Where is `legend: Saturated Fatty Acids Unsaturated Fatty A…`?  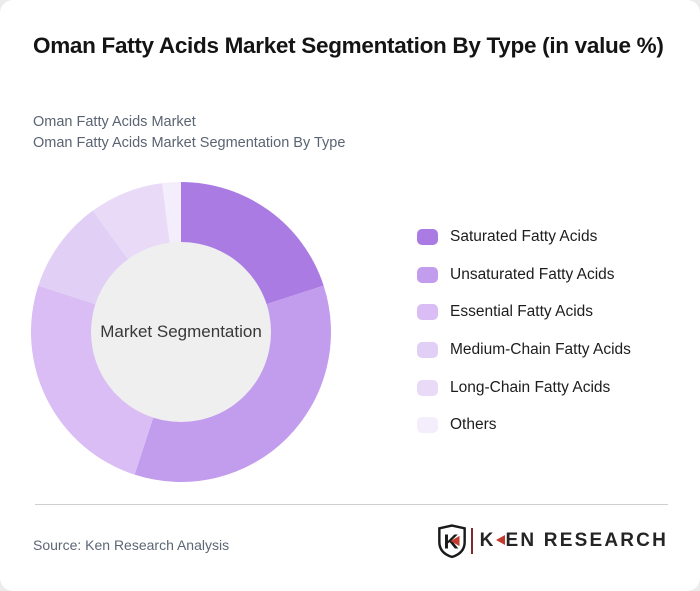 legend: Saturated Fatty Acids Unsaturated Fatty A… is located at coordinates (524, 341).